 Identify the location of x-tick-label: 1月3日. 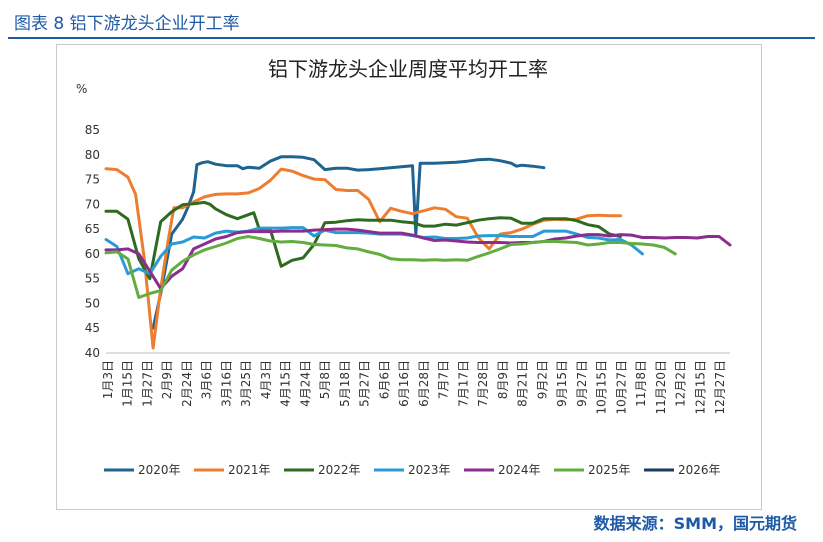
(108, 379).